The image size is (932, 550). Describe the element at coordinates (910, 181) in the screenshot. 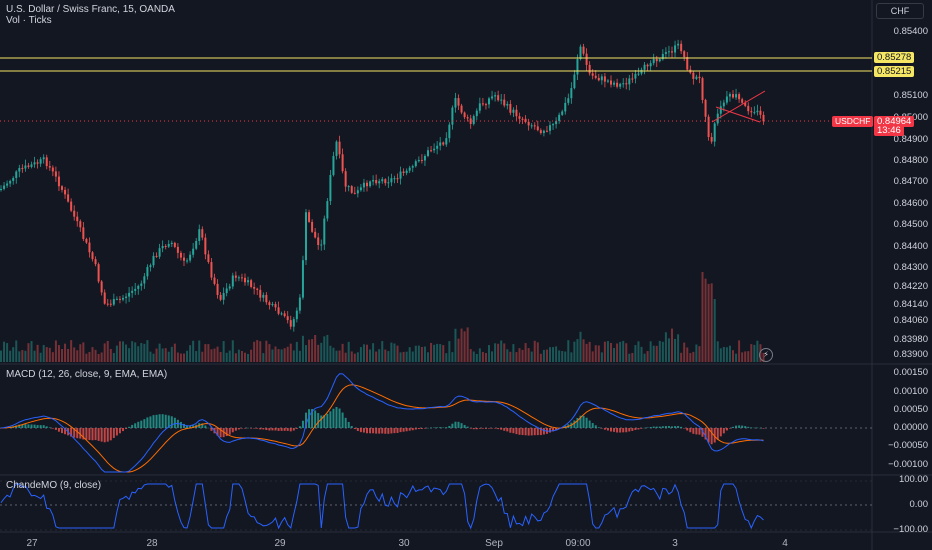

I see `price-axis-label: 0.84700` at that location.